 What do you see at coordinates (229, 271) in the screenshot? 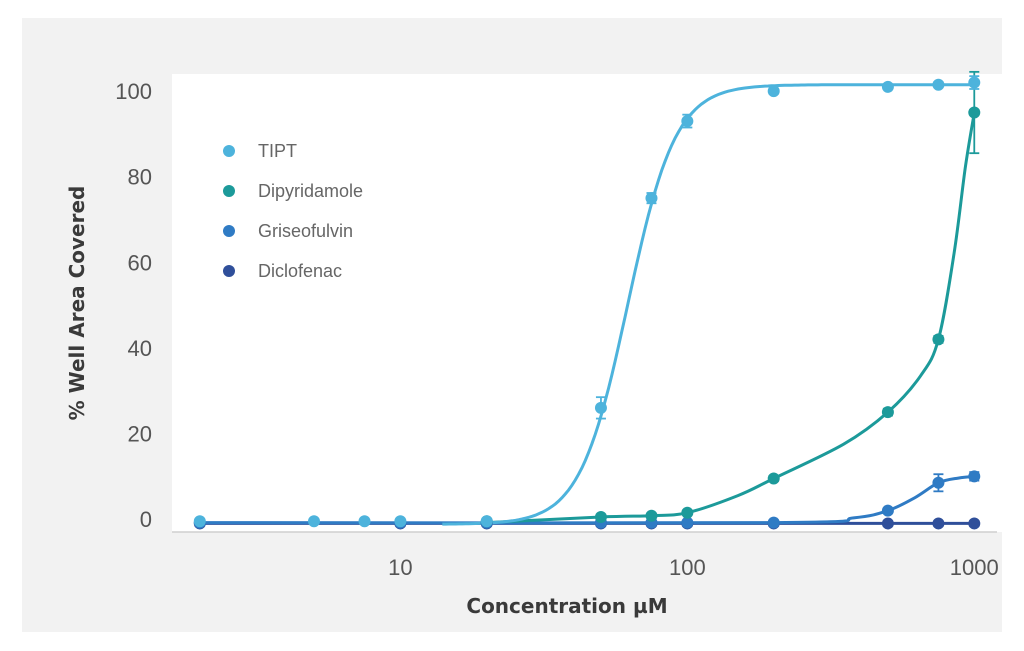
I see `legend-marker-diclofenac` at bounding box center [229, 271].